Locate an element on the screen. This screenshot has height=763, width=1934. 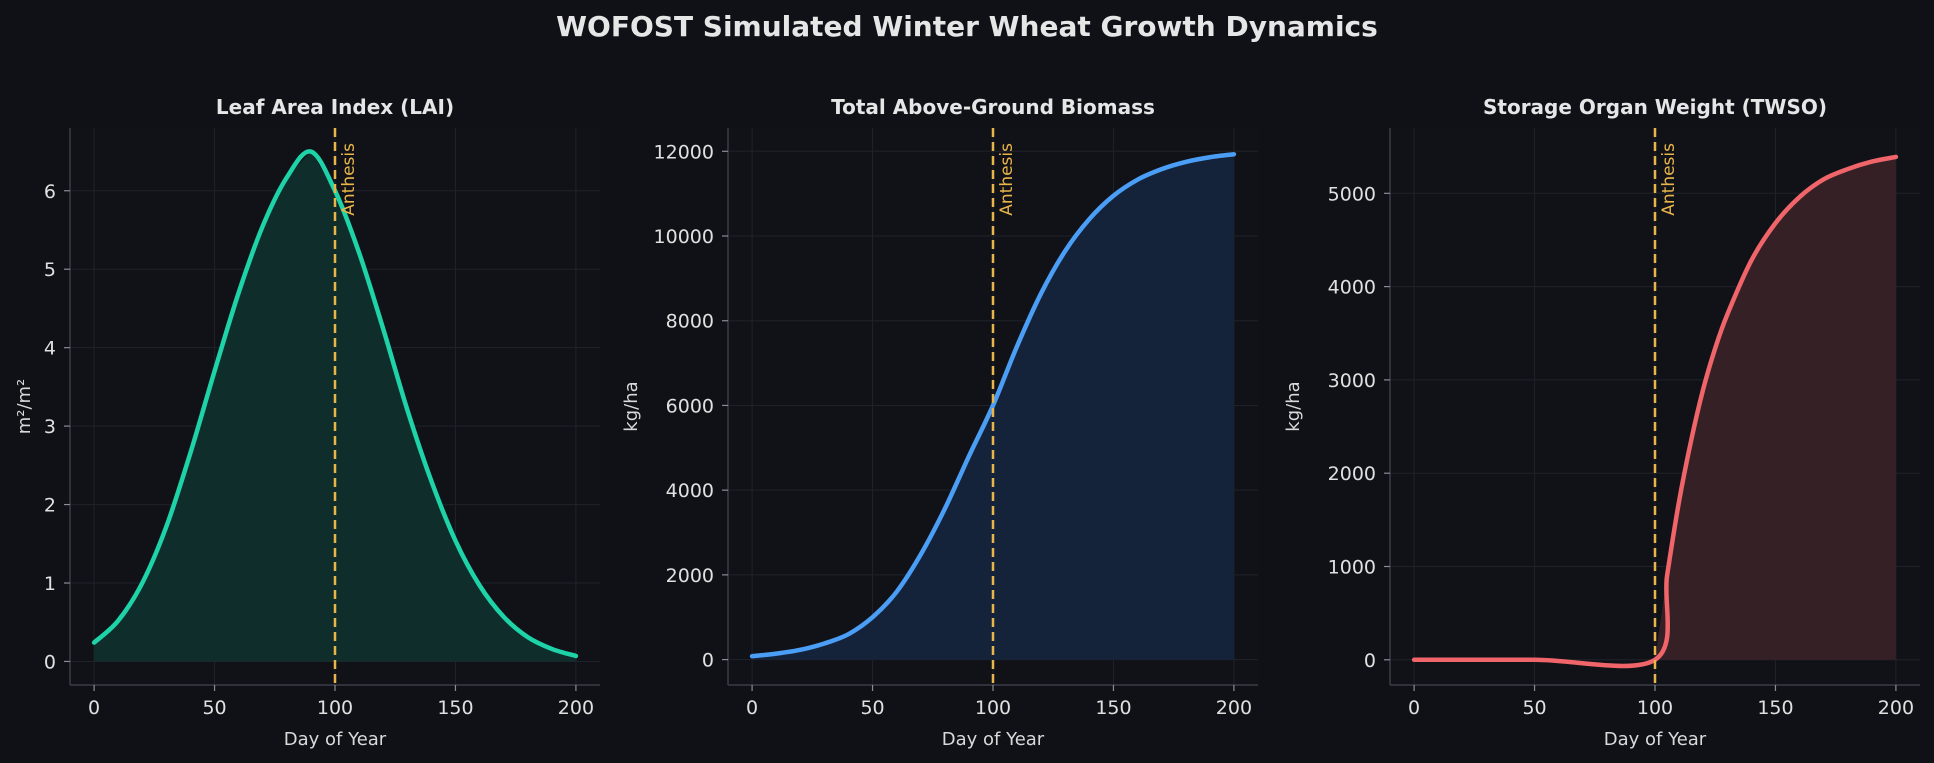
y-tick-label: 1000 is located at coordinates (1352, 568).